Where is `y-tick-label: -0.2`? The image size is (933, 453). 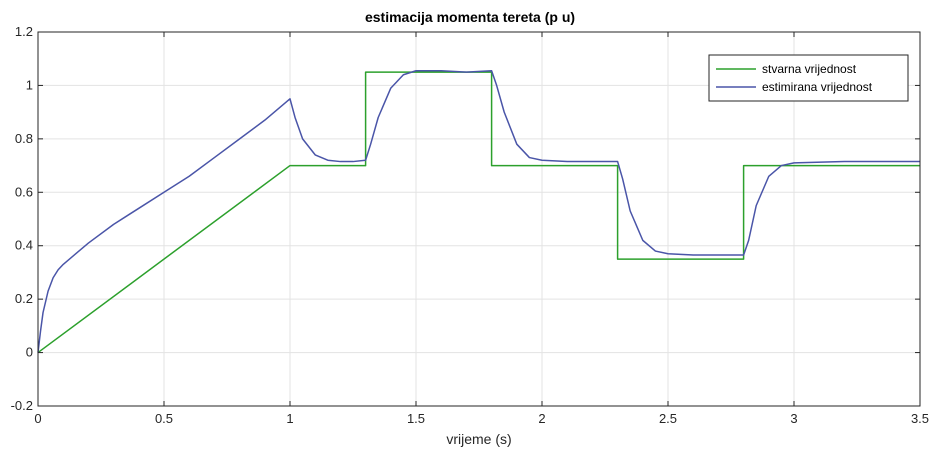 y-tick-label: -0.2 is located at coordinates (22, 405).